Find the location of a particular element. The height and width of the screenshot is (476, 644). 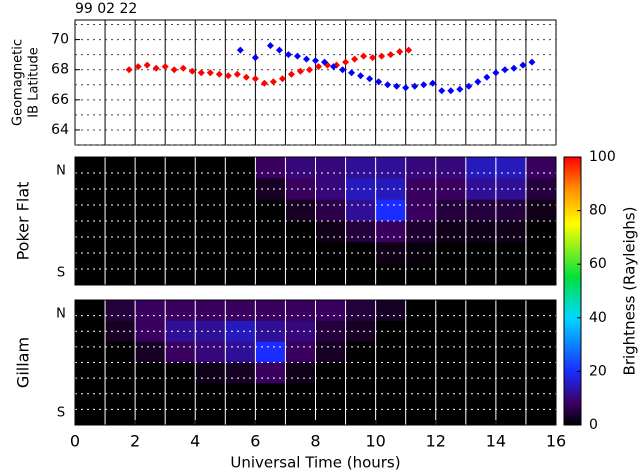

y-axis-label: Poker Flat is located at coordinates (23, 221).